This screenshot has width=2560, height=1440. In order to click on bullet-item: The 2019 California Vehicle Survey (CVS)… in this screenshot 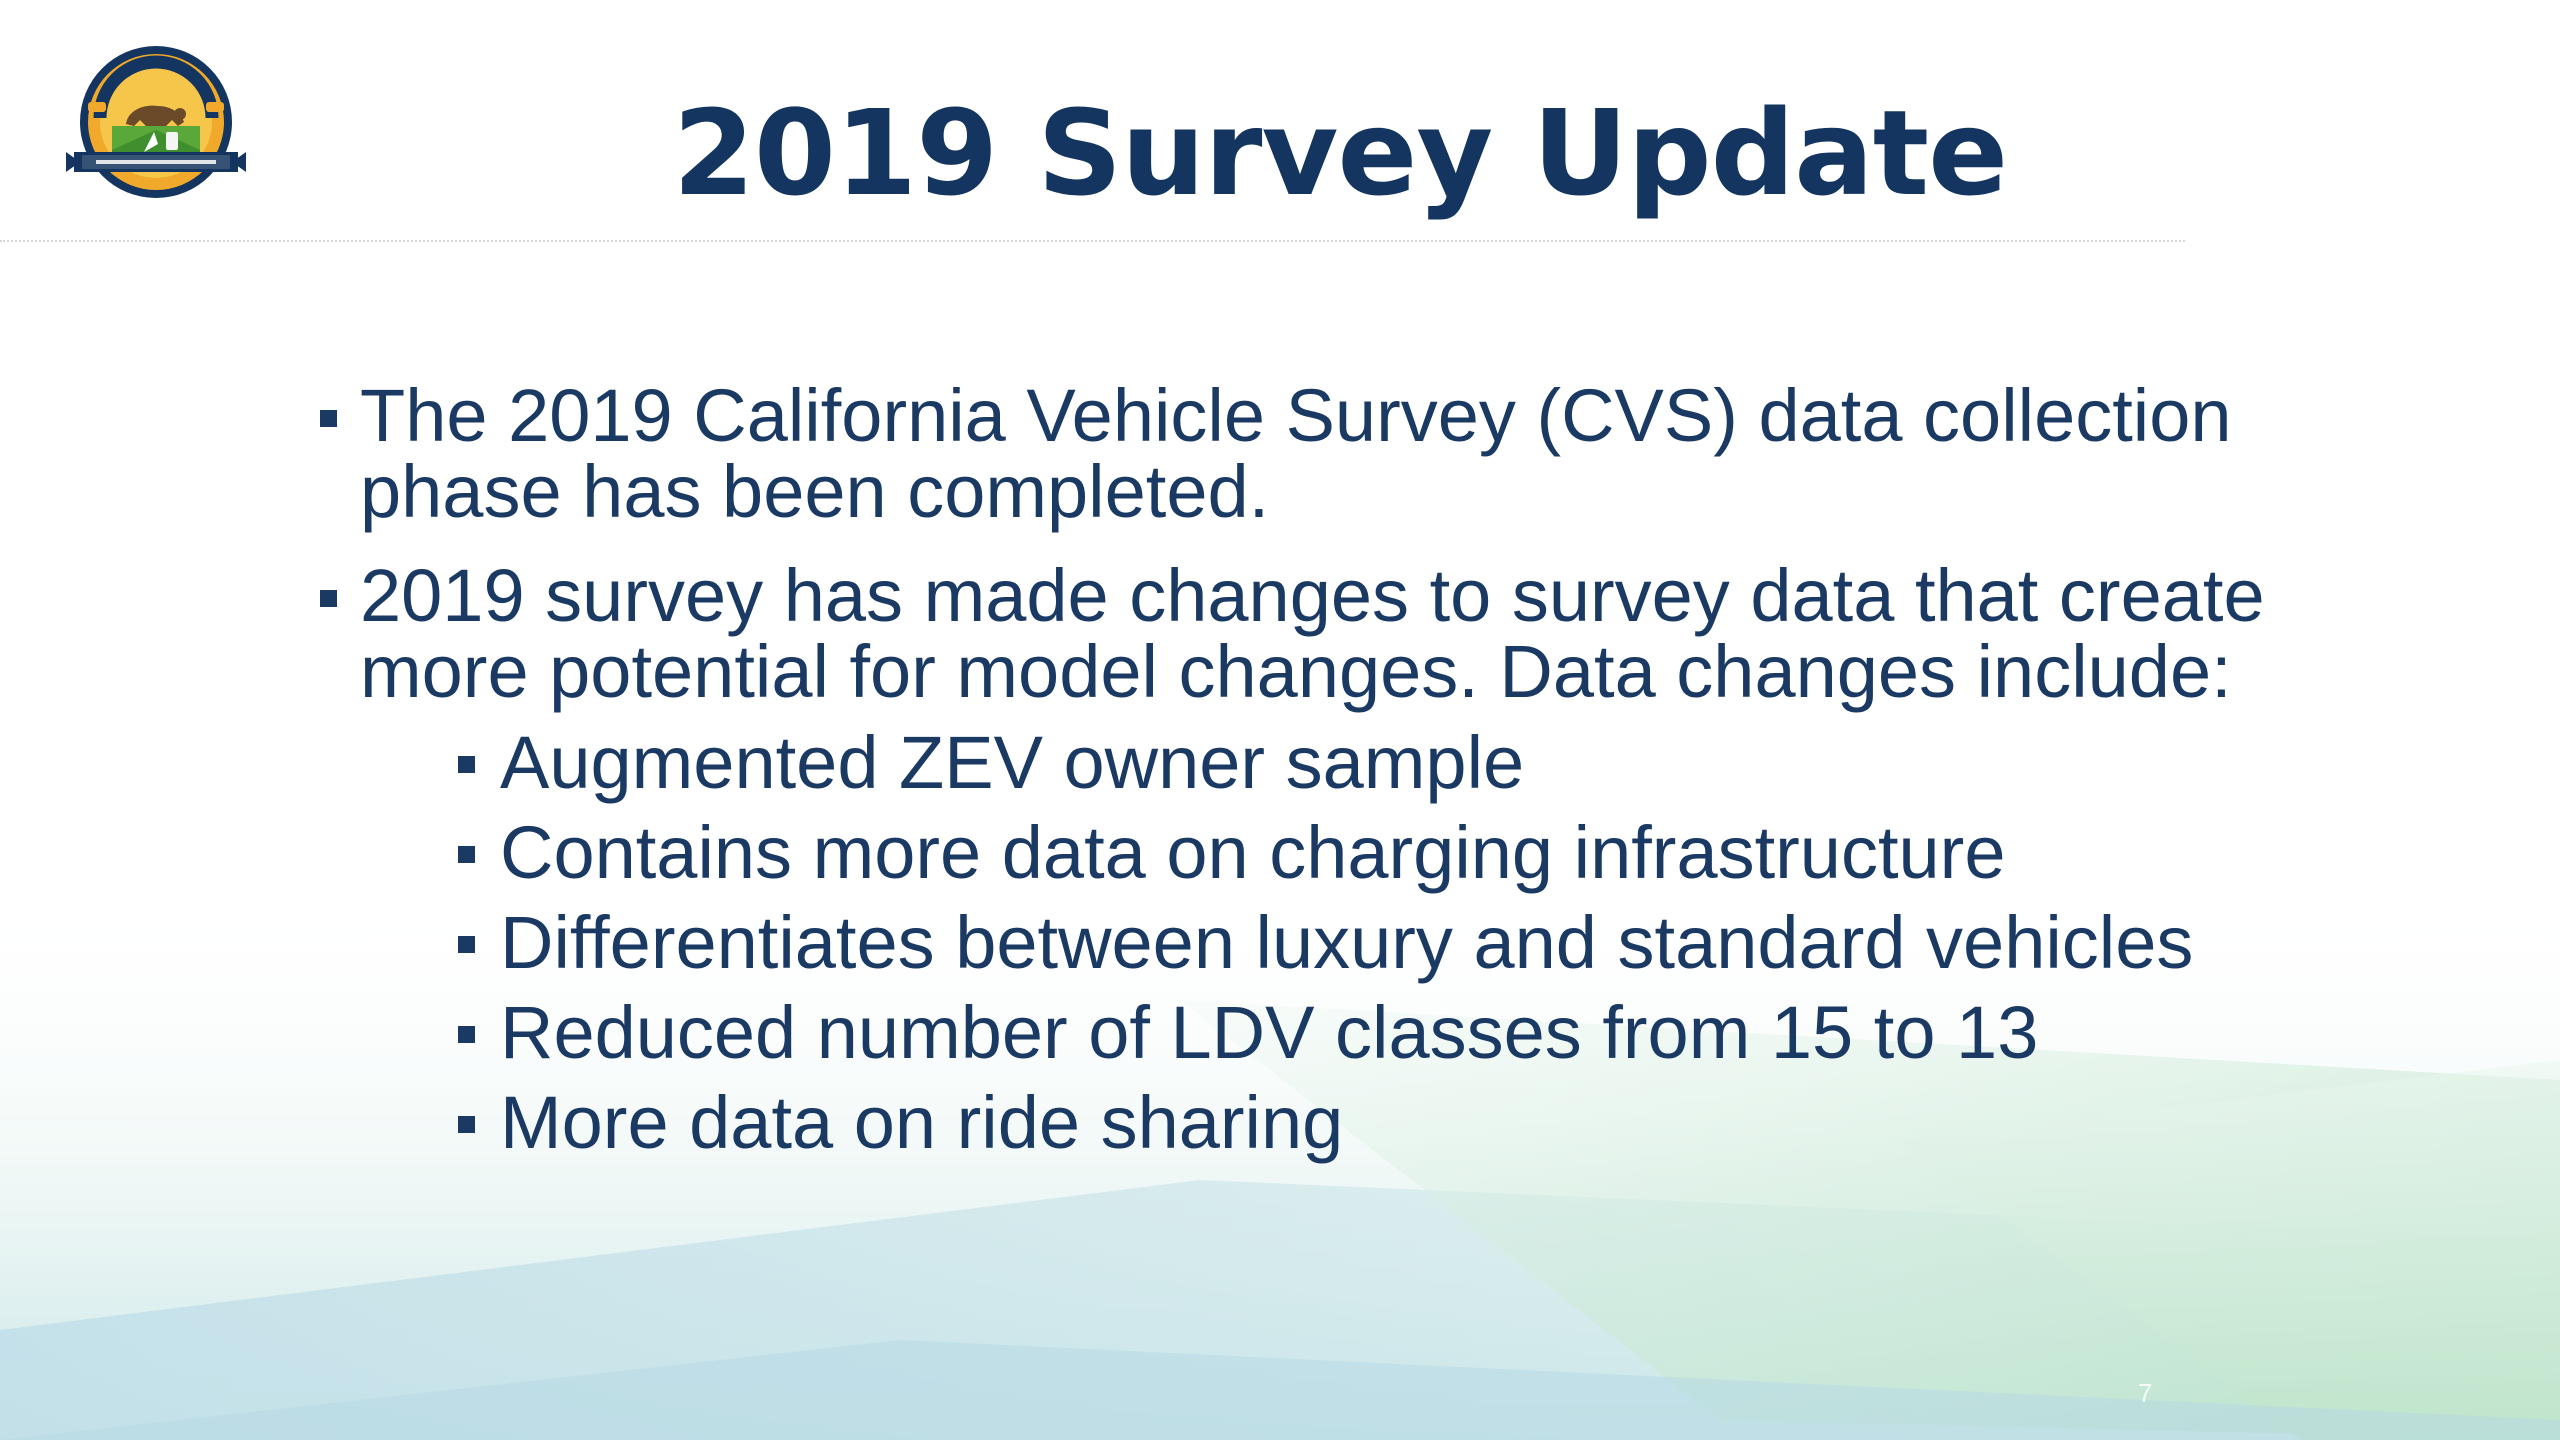, I will do `click(1348, 454)`.